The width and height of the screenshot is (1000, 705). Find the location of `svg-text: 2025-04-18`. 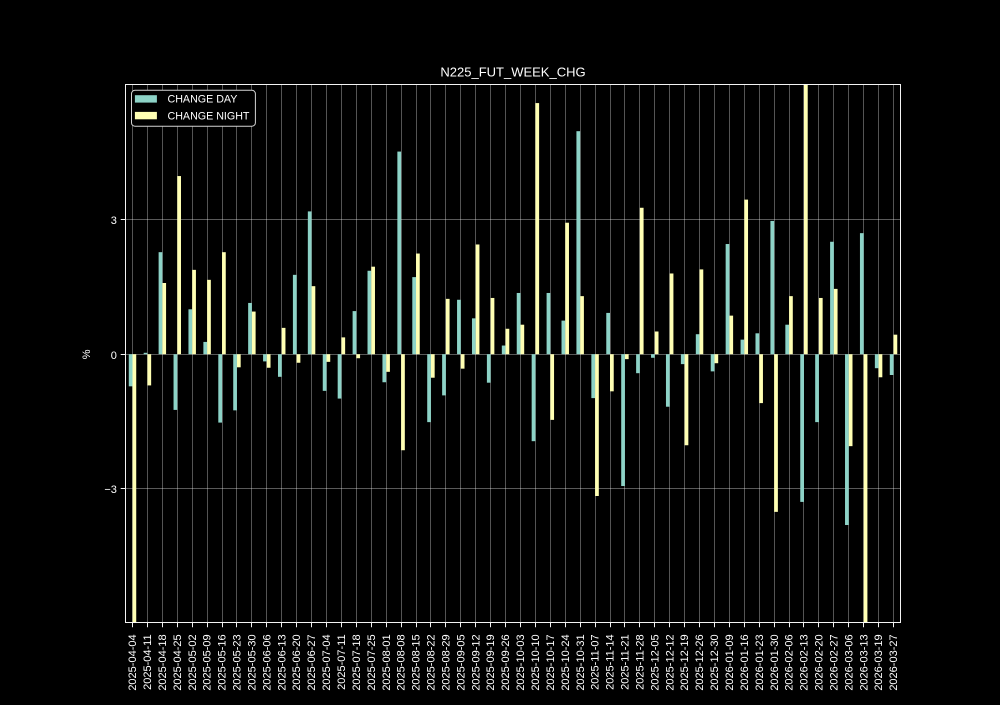

svg-text: 2025-04-18 is located at coordinates (163, 662).